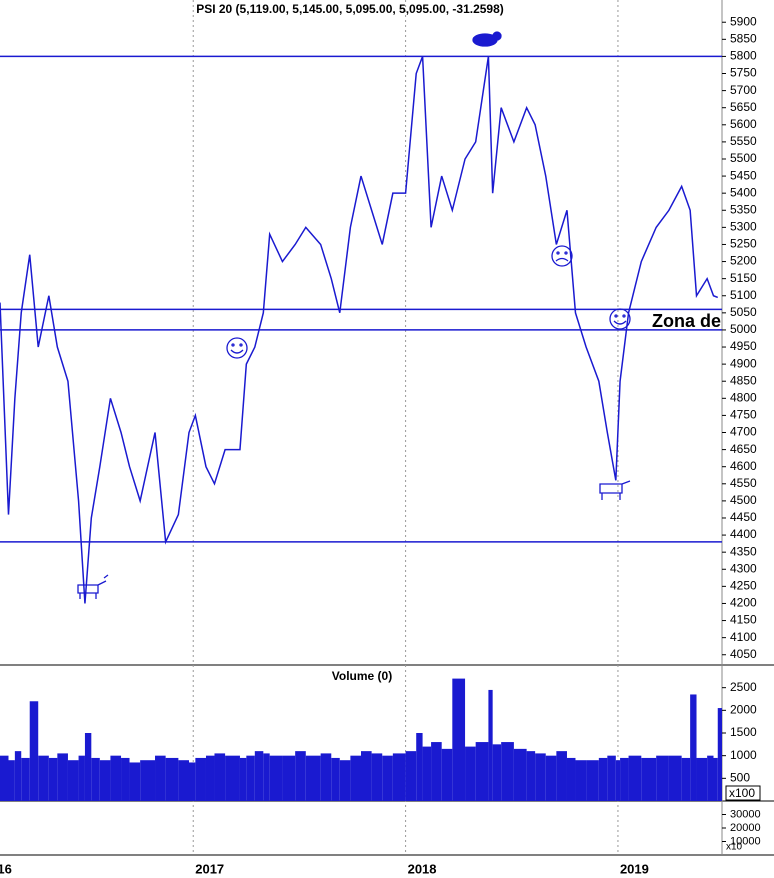 This screenshot has width=774, height=878. I want to click on y-tick-label: 4350, so click(743, 551).